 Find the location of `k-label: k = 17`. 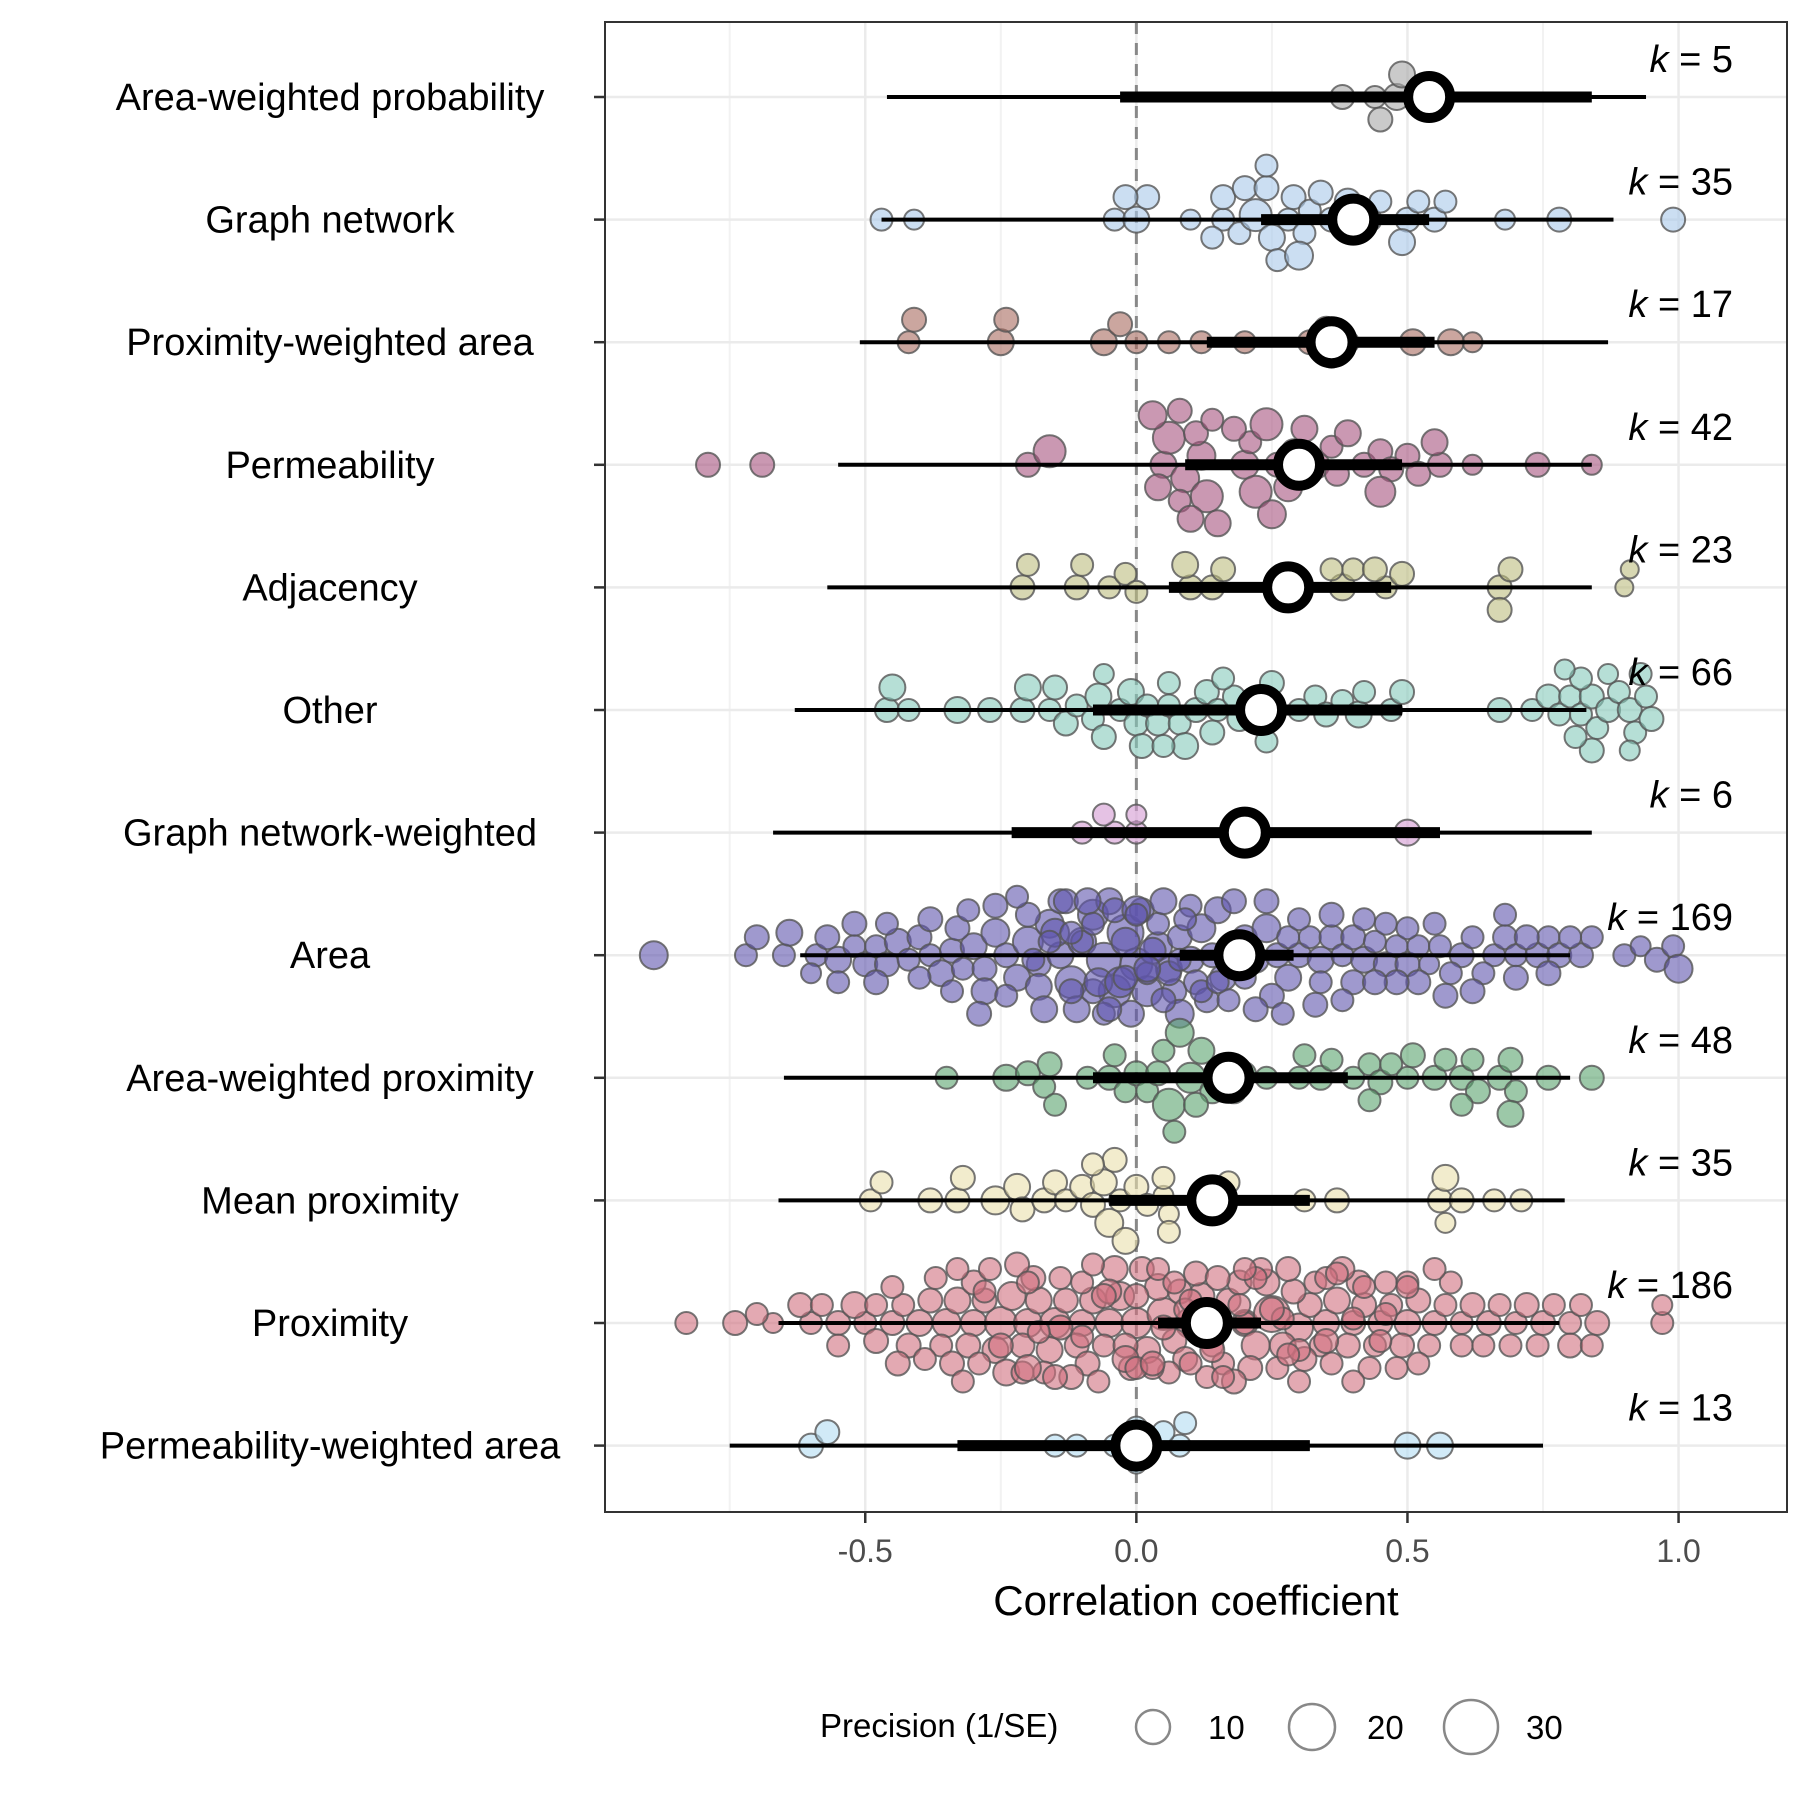

k-label: k = 17 is located at coordinates (1680, 305).